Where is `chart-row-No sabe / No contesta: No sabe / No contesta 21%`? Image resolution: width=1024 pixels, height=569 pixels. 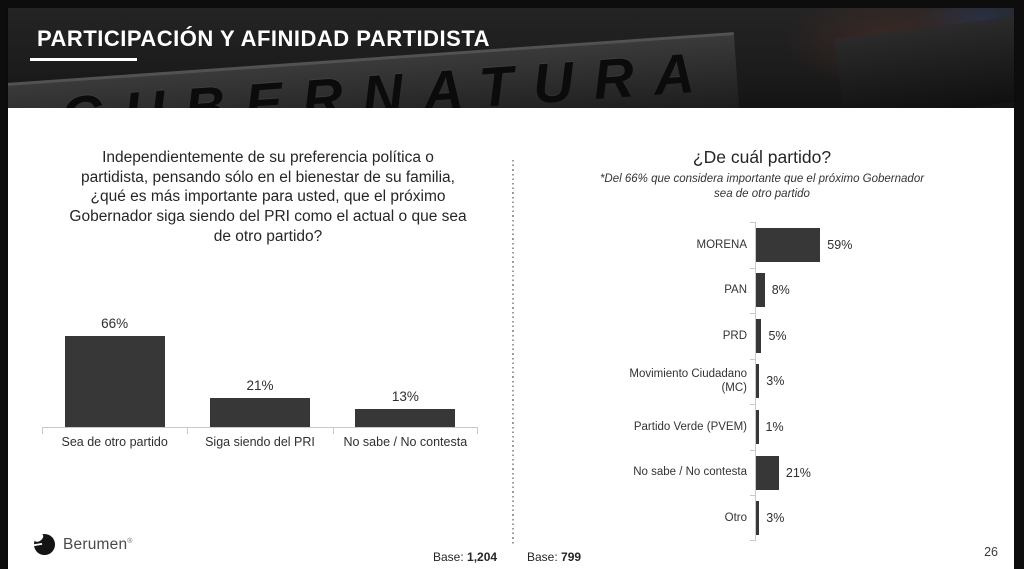
chart-row-No sabe / No contesta: No sabe / No contesta 21% is located at coordinates (797, 473).